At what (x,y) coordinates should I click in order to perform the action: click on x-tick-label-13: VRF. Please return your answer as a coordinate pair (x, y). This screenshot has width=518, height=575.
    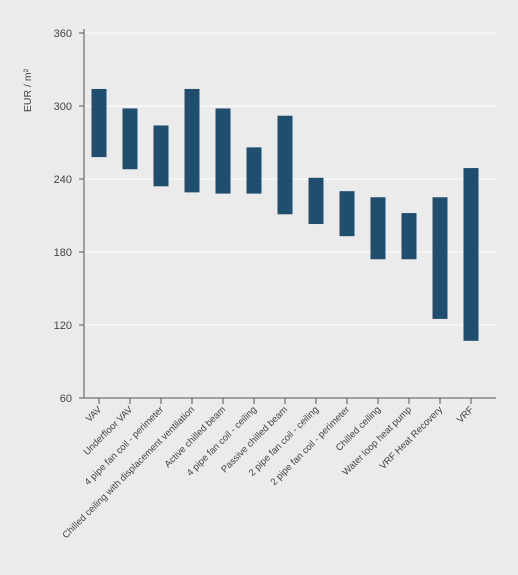
    Looking at the image, I should click on (465, 414).